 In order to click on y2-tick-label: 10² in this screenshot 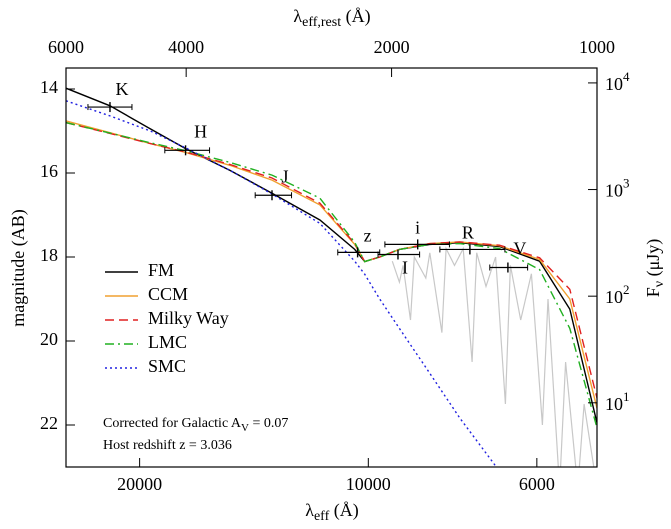, I will do `click(617, 294)`.